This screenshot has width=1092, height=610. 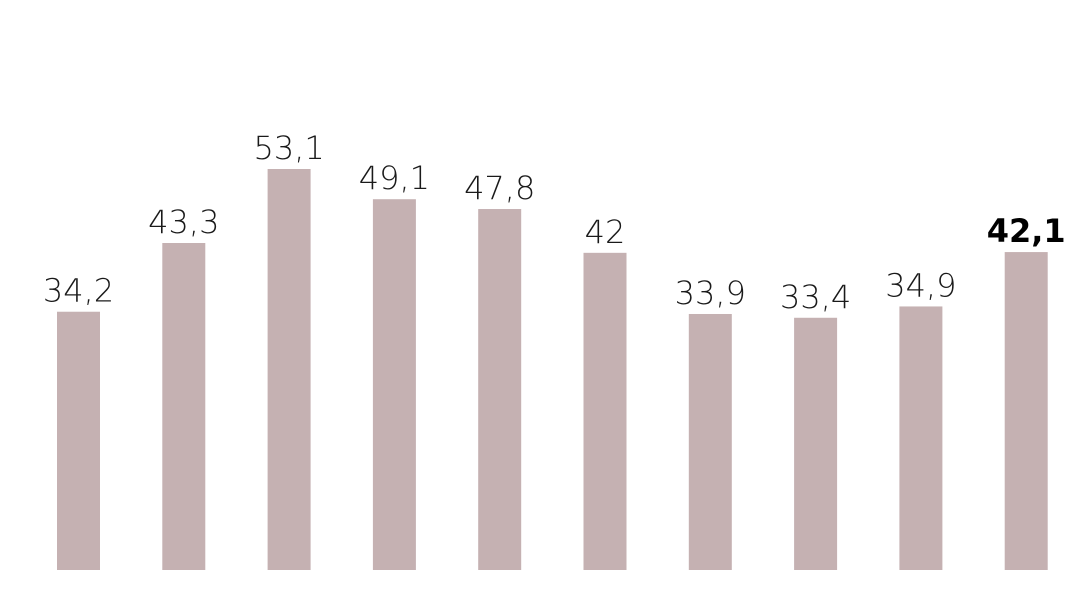 What do you see at coordinates (183, 222) in the screenshot?
I see `value-label: 43,3` at bounding box center [183, 222].